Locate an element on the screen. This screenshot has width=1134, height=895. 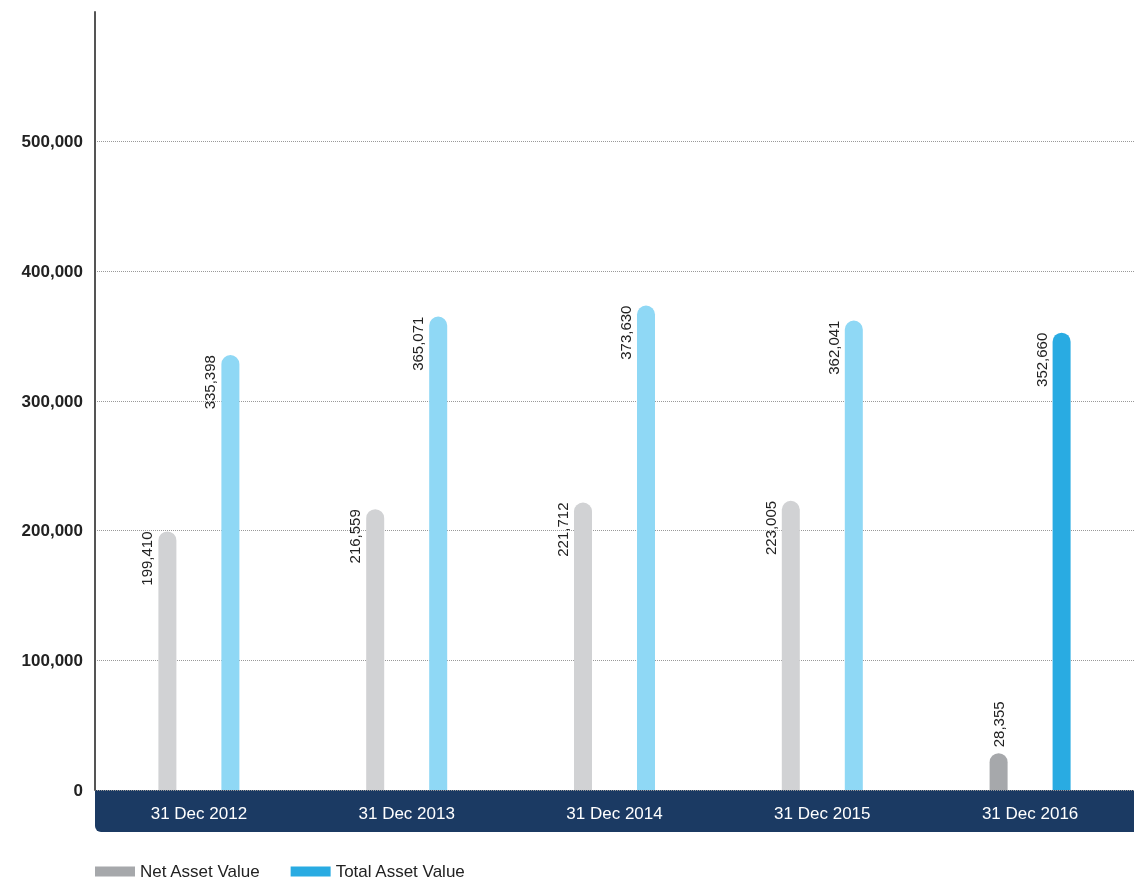
data-label: 223,005 is located at coordinates (770, 528).